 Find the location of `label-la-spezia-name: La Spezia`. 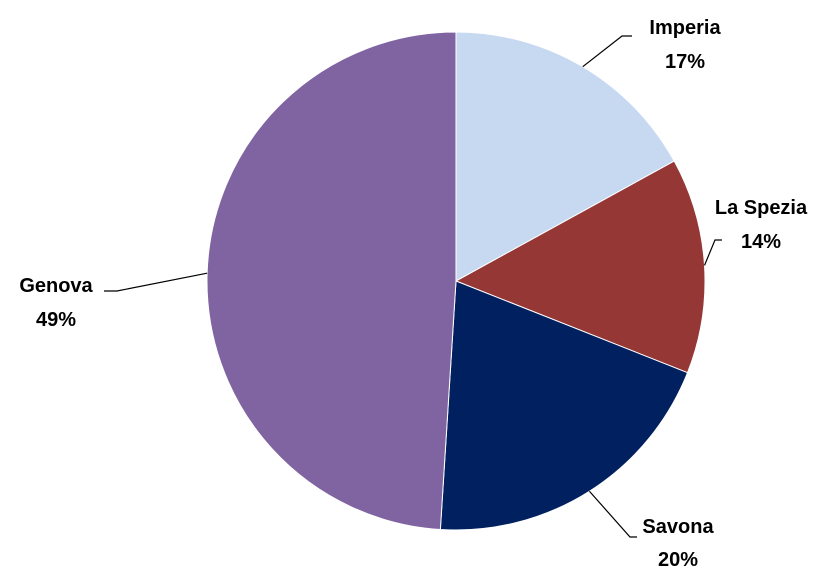

label-la-spezia-name: La Spezia is located at coordinates (761, 208).